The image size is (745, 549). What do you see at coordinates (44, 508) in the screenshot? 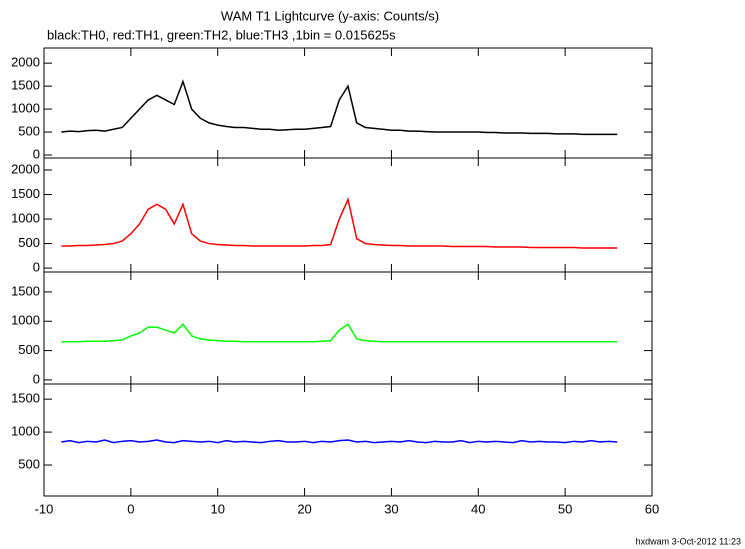
I see `x-tick-label: -10` at bounding box center [44, 508].